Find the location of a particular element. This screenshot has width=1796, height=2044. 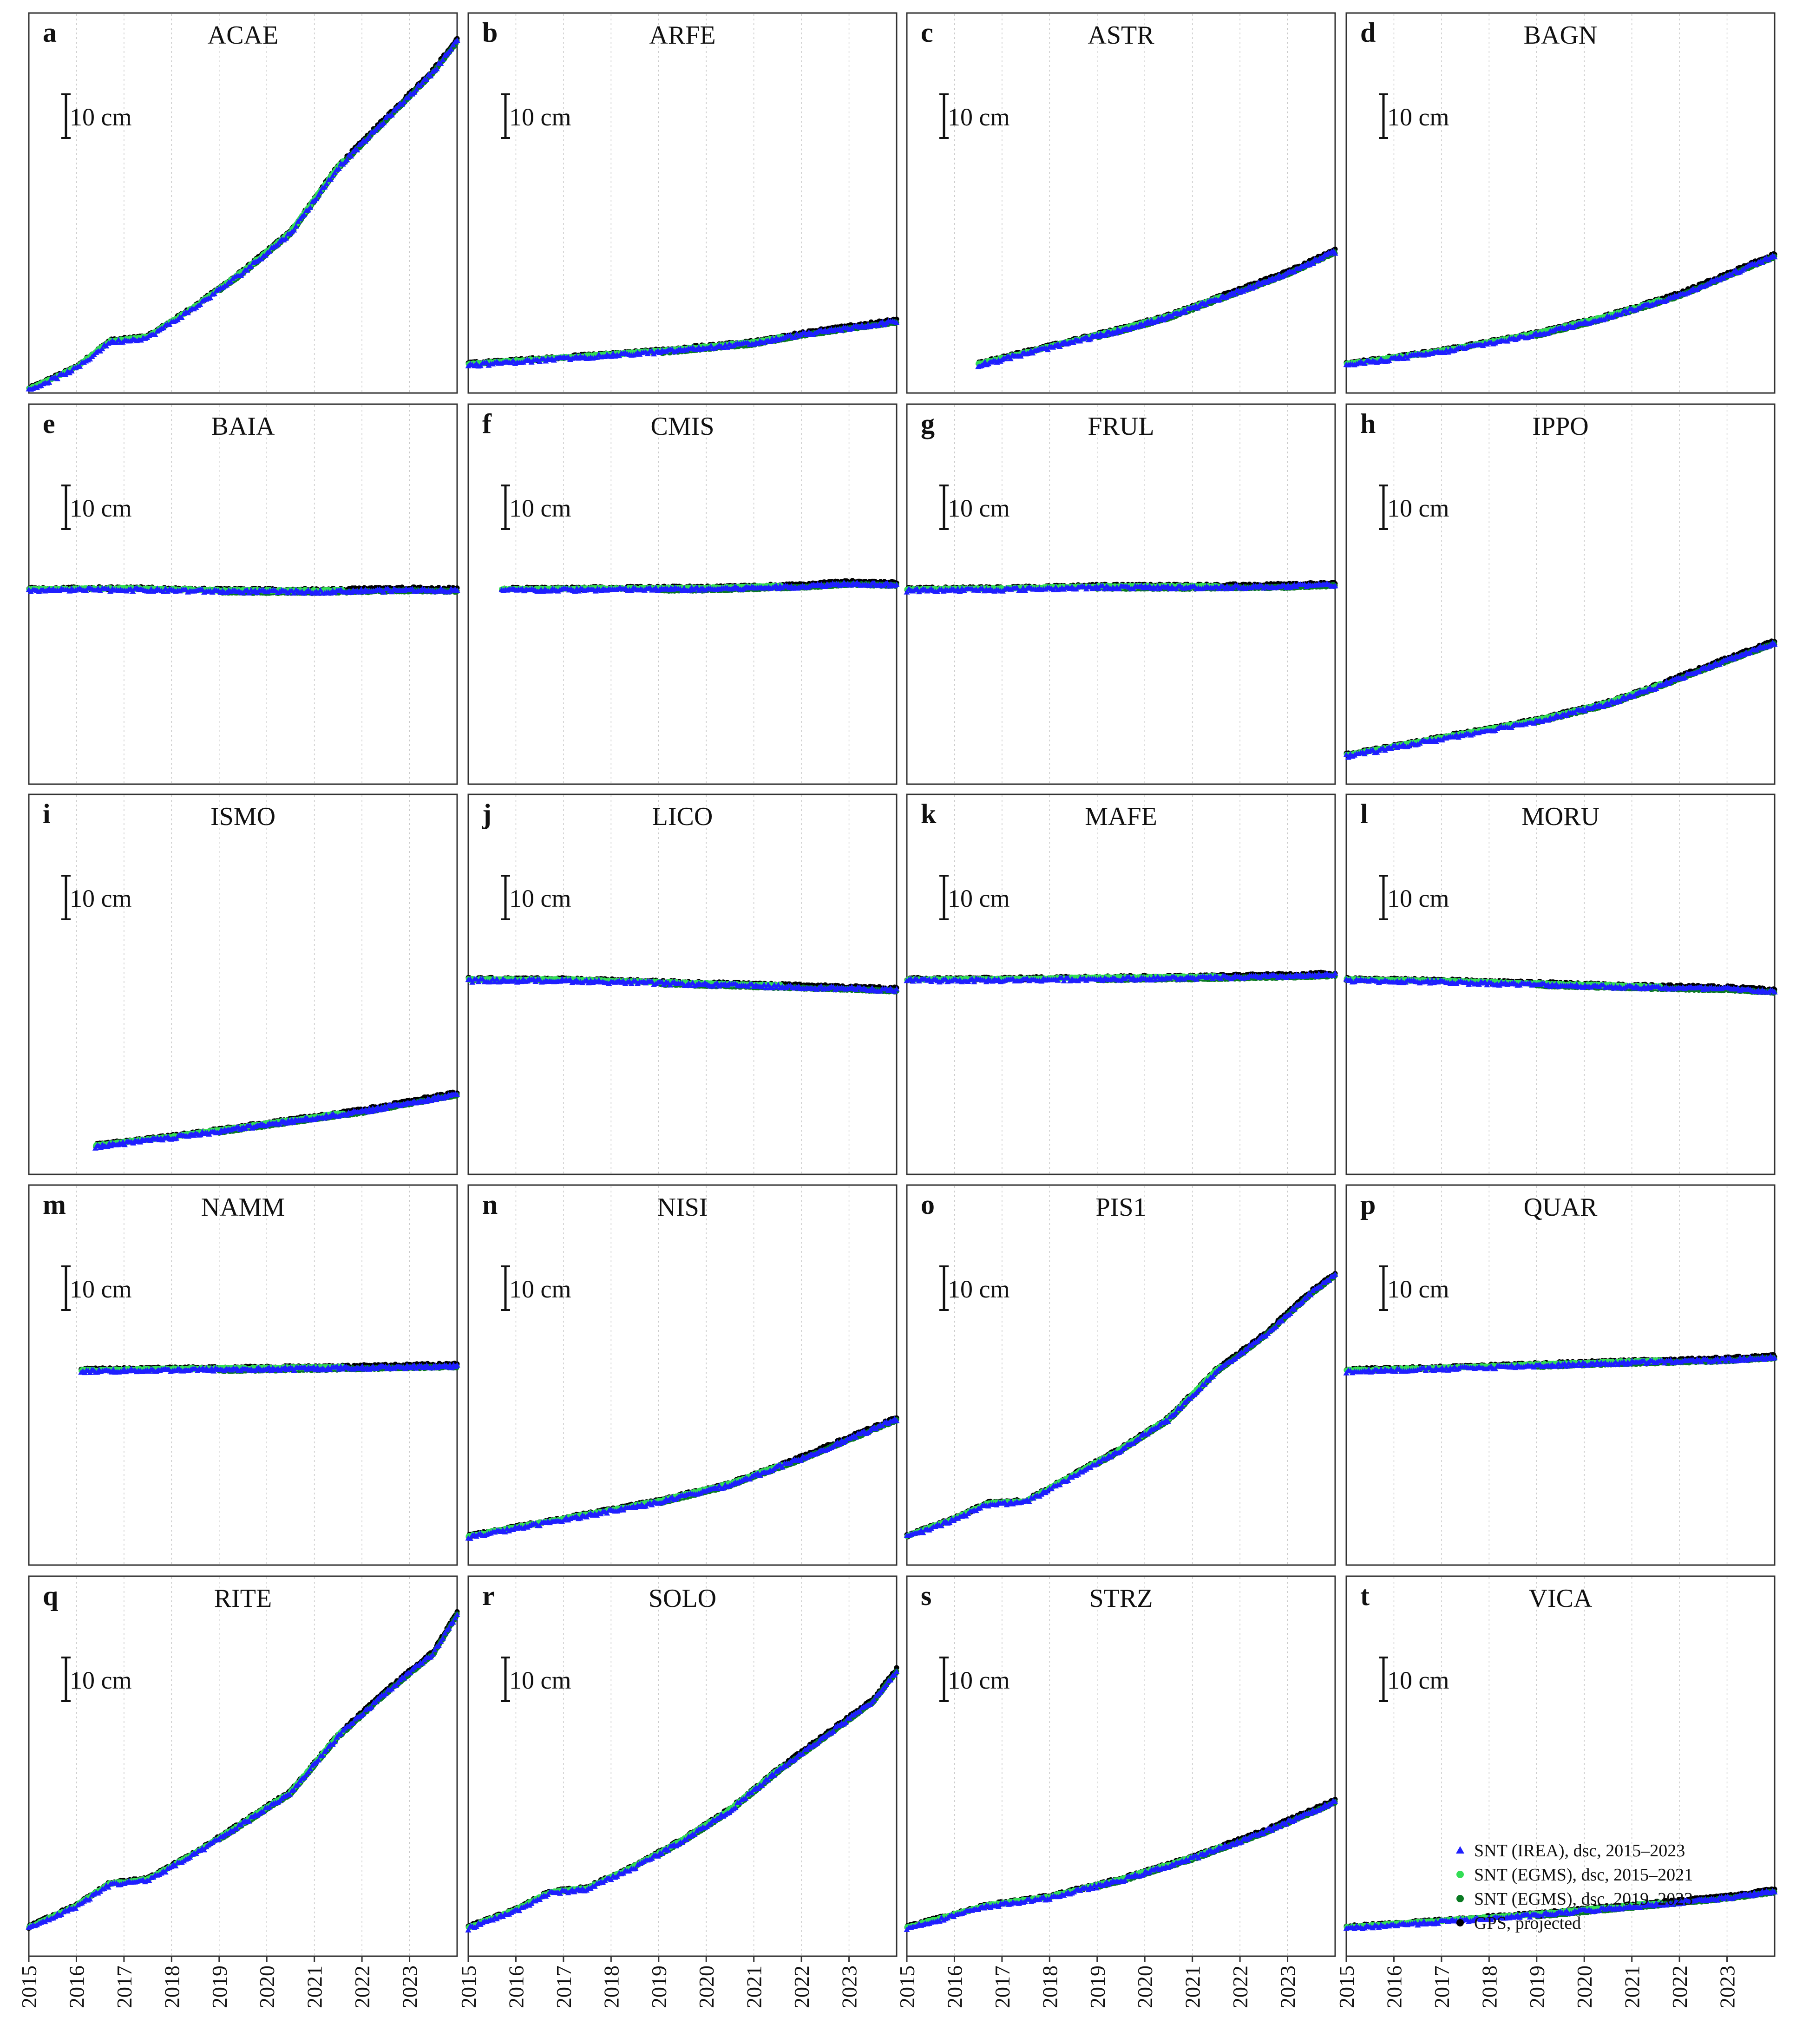

panel-acae: a ACAE 10 cm is located at coordinates (243, 203).